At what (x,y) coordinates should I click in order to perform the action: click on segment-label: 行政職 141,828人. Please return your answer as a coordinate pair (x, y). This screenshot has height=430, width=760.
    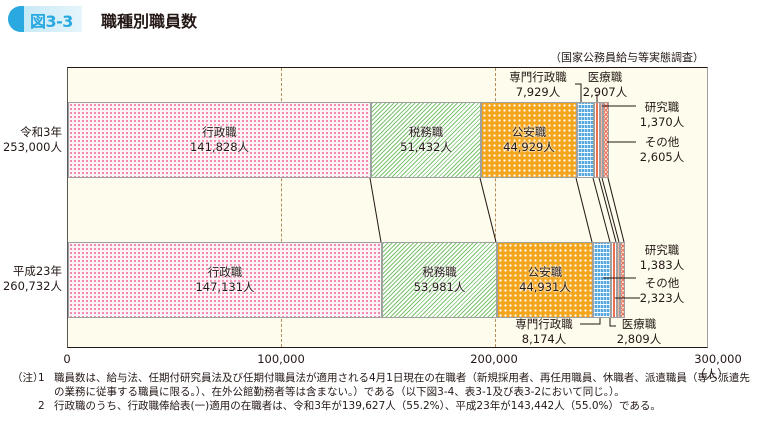
    Looking at the image, I should click on (219, 139).